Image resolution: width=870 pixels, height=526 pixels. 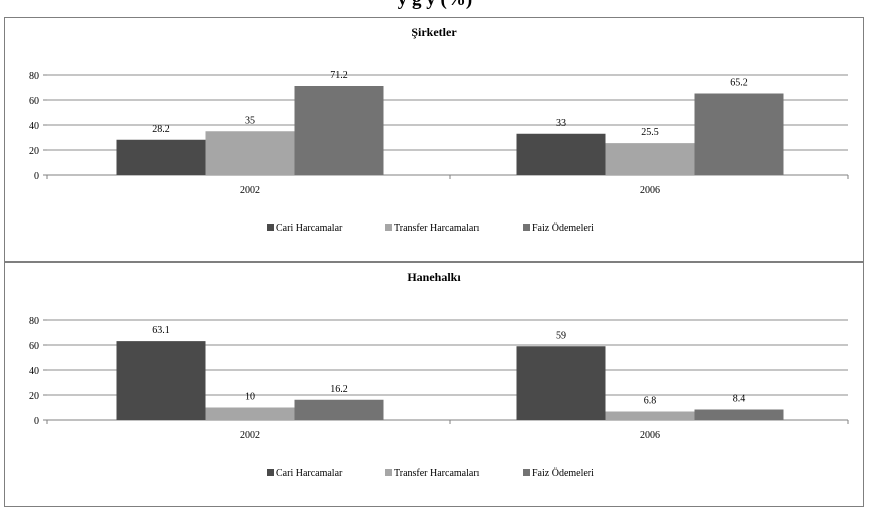 What do you see at coordinates (161, 330) in the screenshot?
I see `data-label: 63.1` at bounding box center [161, 330].